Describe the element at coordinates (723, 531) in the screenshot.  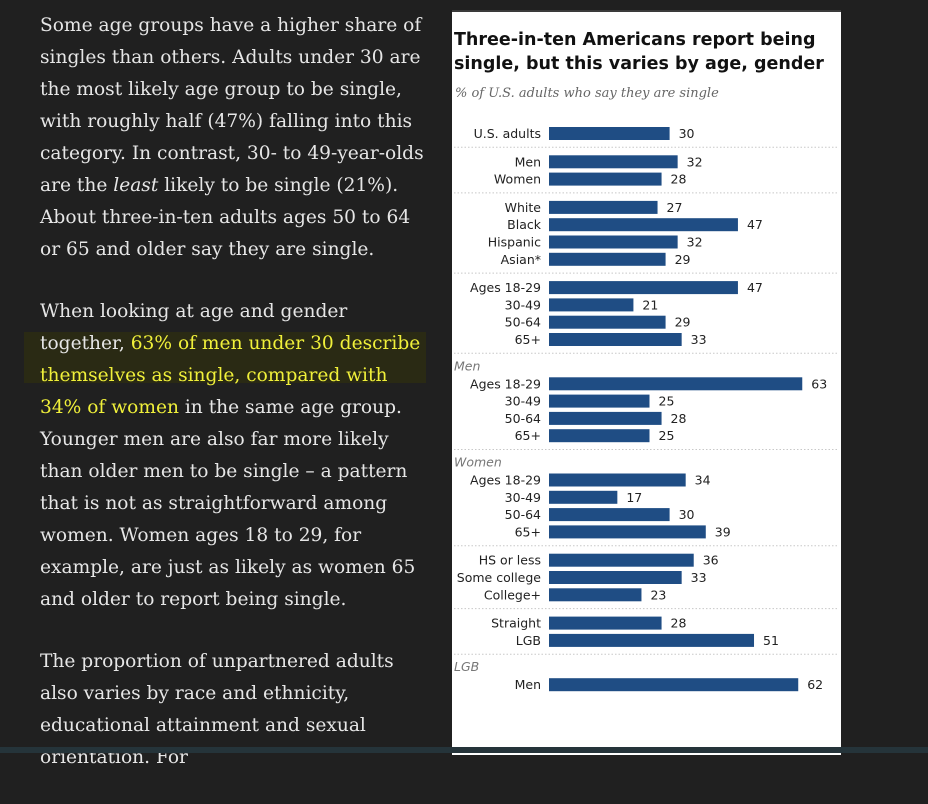
I see `value-label: 39` at that location.